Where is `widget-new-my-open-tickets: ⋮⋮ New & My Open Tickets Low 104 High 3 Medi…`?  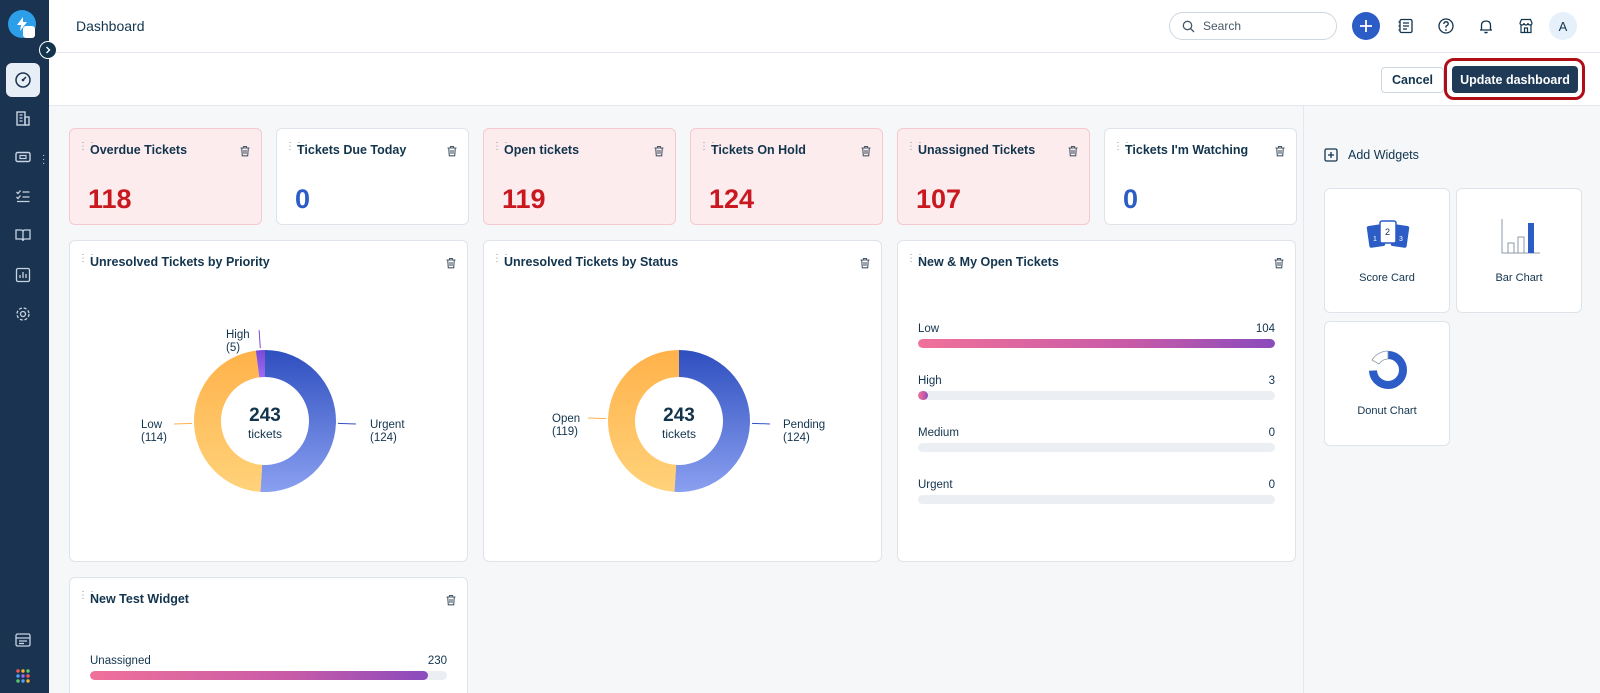 widget-new-my-open-tickets: ⋮⋮ New & My Open Tickets Low 104 High 3 Medi… is located at coordinates (1096, 401).